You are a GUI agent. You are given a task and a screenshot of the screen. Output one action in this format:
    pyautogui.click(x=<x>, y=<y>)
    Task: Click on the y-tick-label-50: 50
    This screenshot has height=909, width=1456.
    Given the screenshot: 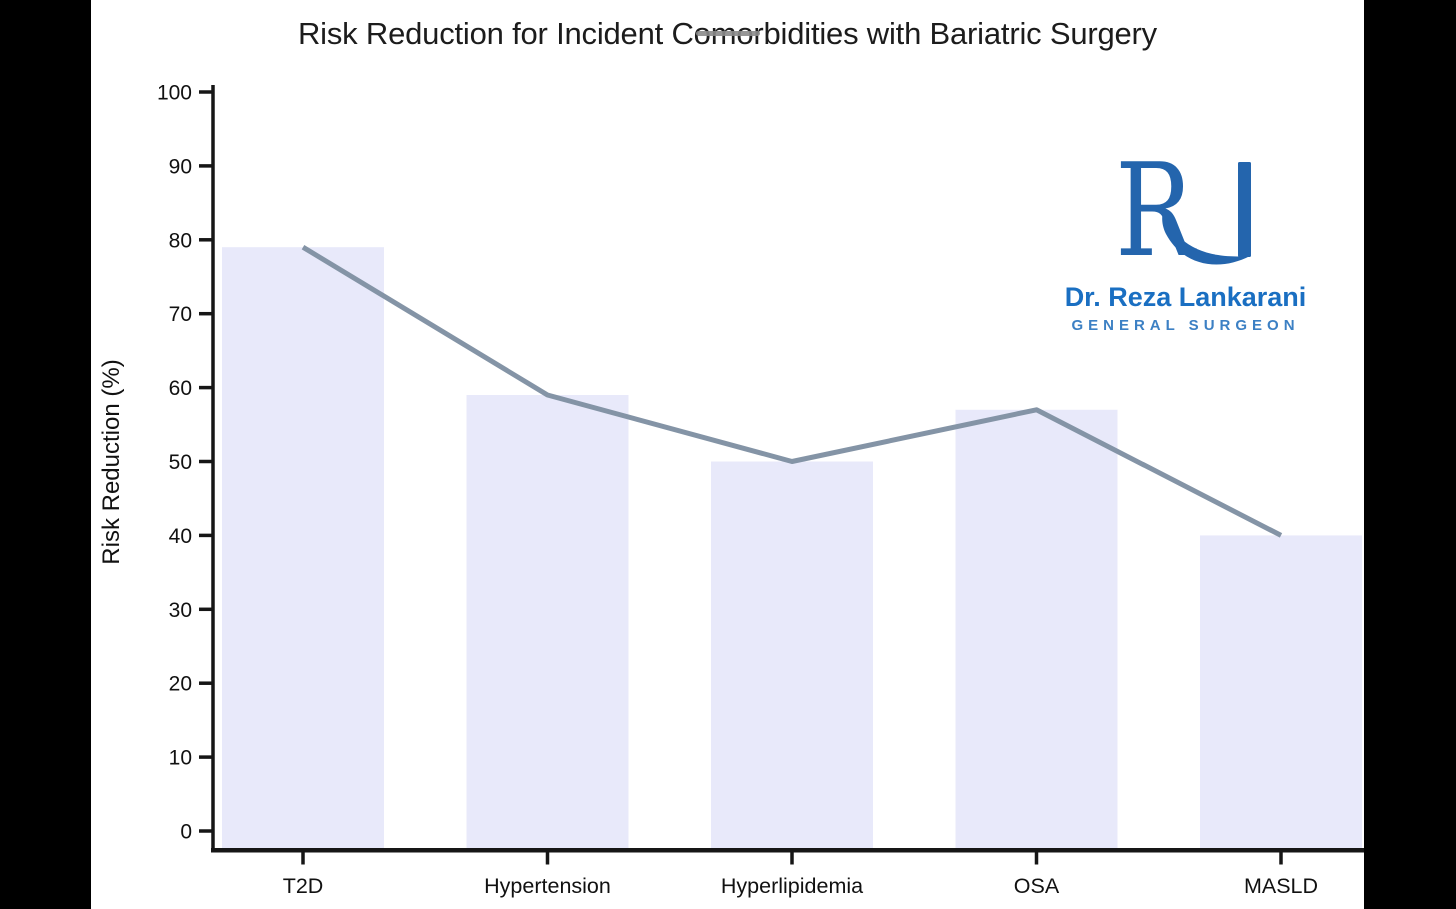 What is the action you would take?
    pyautogui.click(x=180, y=462)
    